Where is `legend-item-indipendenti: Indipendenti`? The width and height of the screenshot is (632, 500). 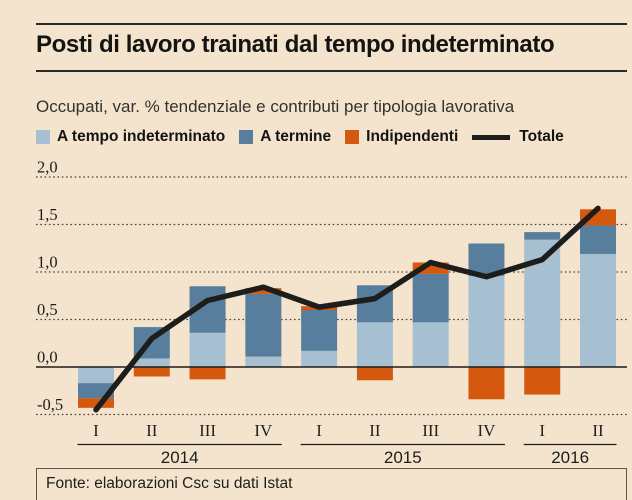
legend-item-indipendenti: Indipendenti is located at coordinates (401, 137).